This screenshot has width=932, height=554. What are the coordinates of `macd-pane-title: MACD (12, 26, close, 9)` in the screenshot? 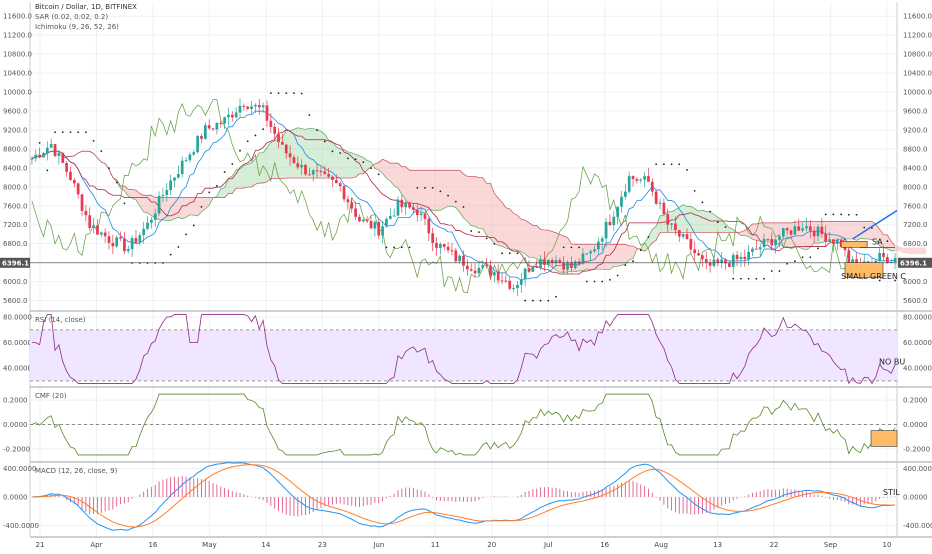 It's located at (76, 471).